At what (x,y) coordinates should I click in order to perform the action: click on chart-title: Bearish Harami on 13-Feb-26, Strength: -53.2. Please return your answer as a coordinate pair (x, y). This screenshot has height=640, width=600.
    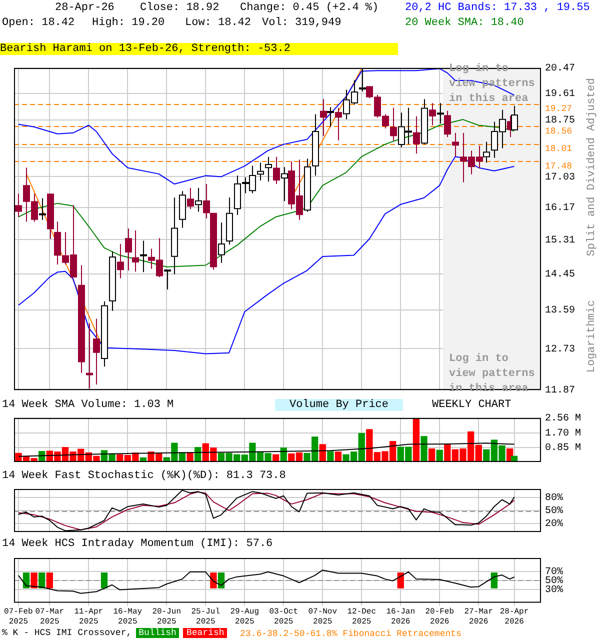
    Looking at the image, I should click on (199, 49).